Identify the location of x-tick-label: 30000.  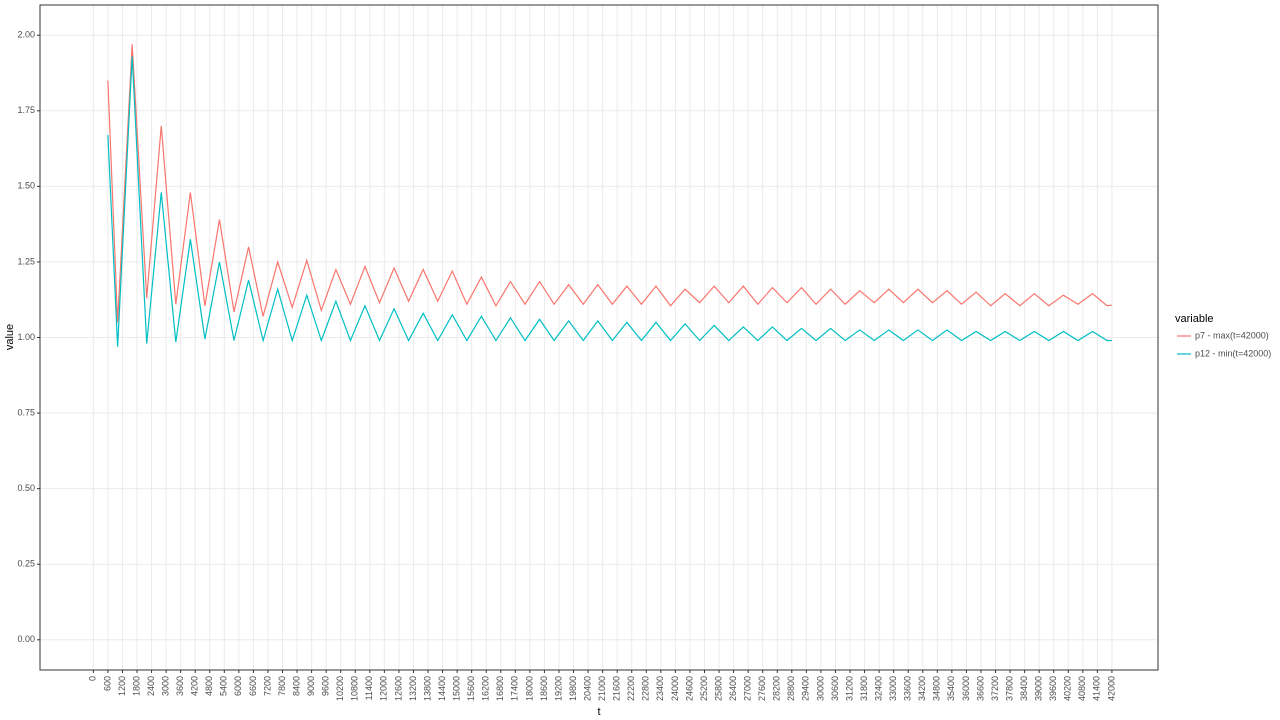
(820, 688).